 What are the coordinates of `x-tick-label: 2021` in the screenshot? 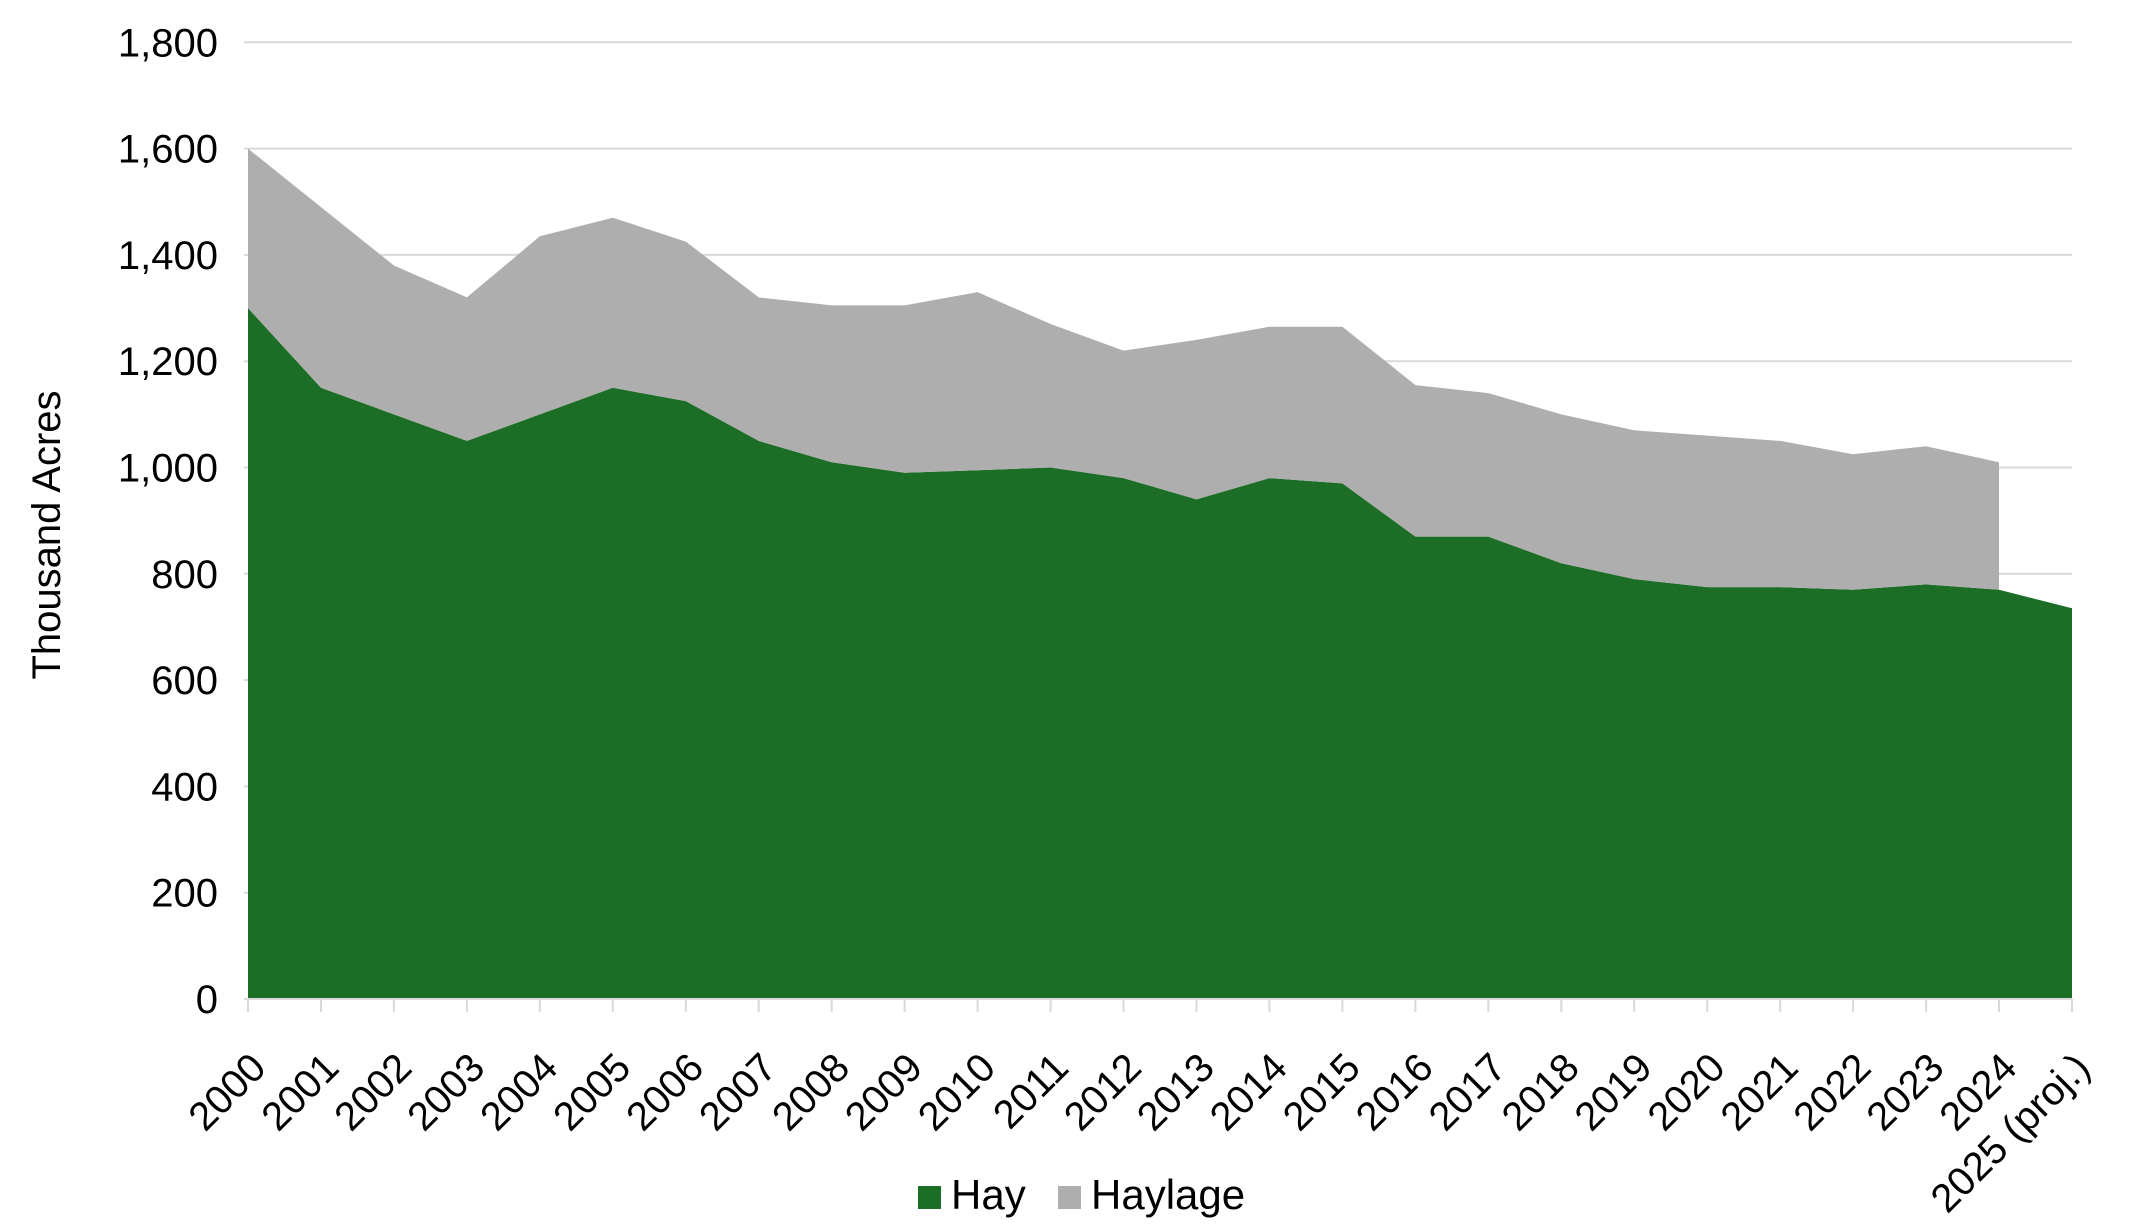 It's located at (1760, 1092).